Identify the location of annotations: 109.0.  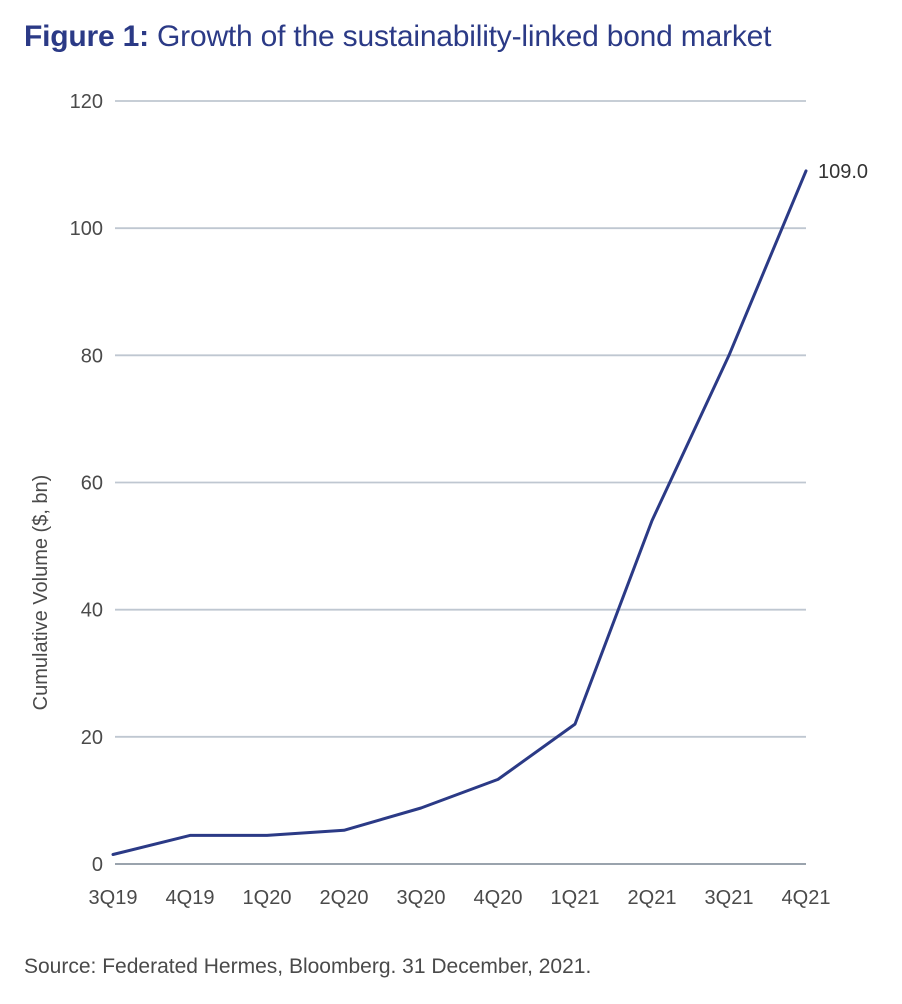
(843, 172).